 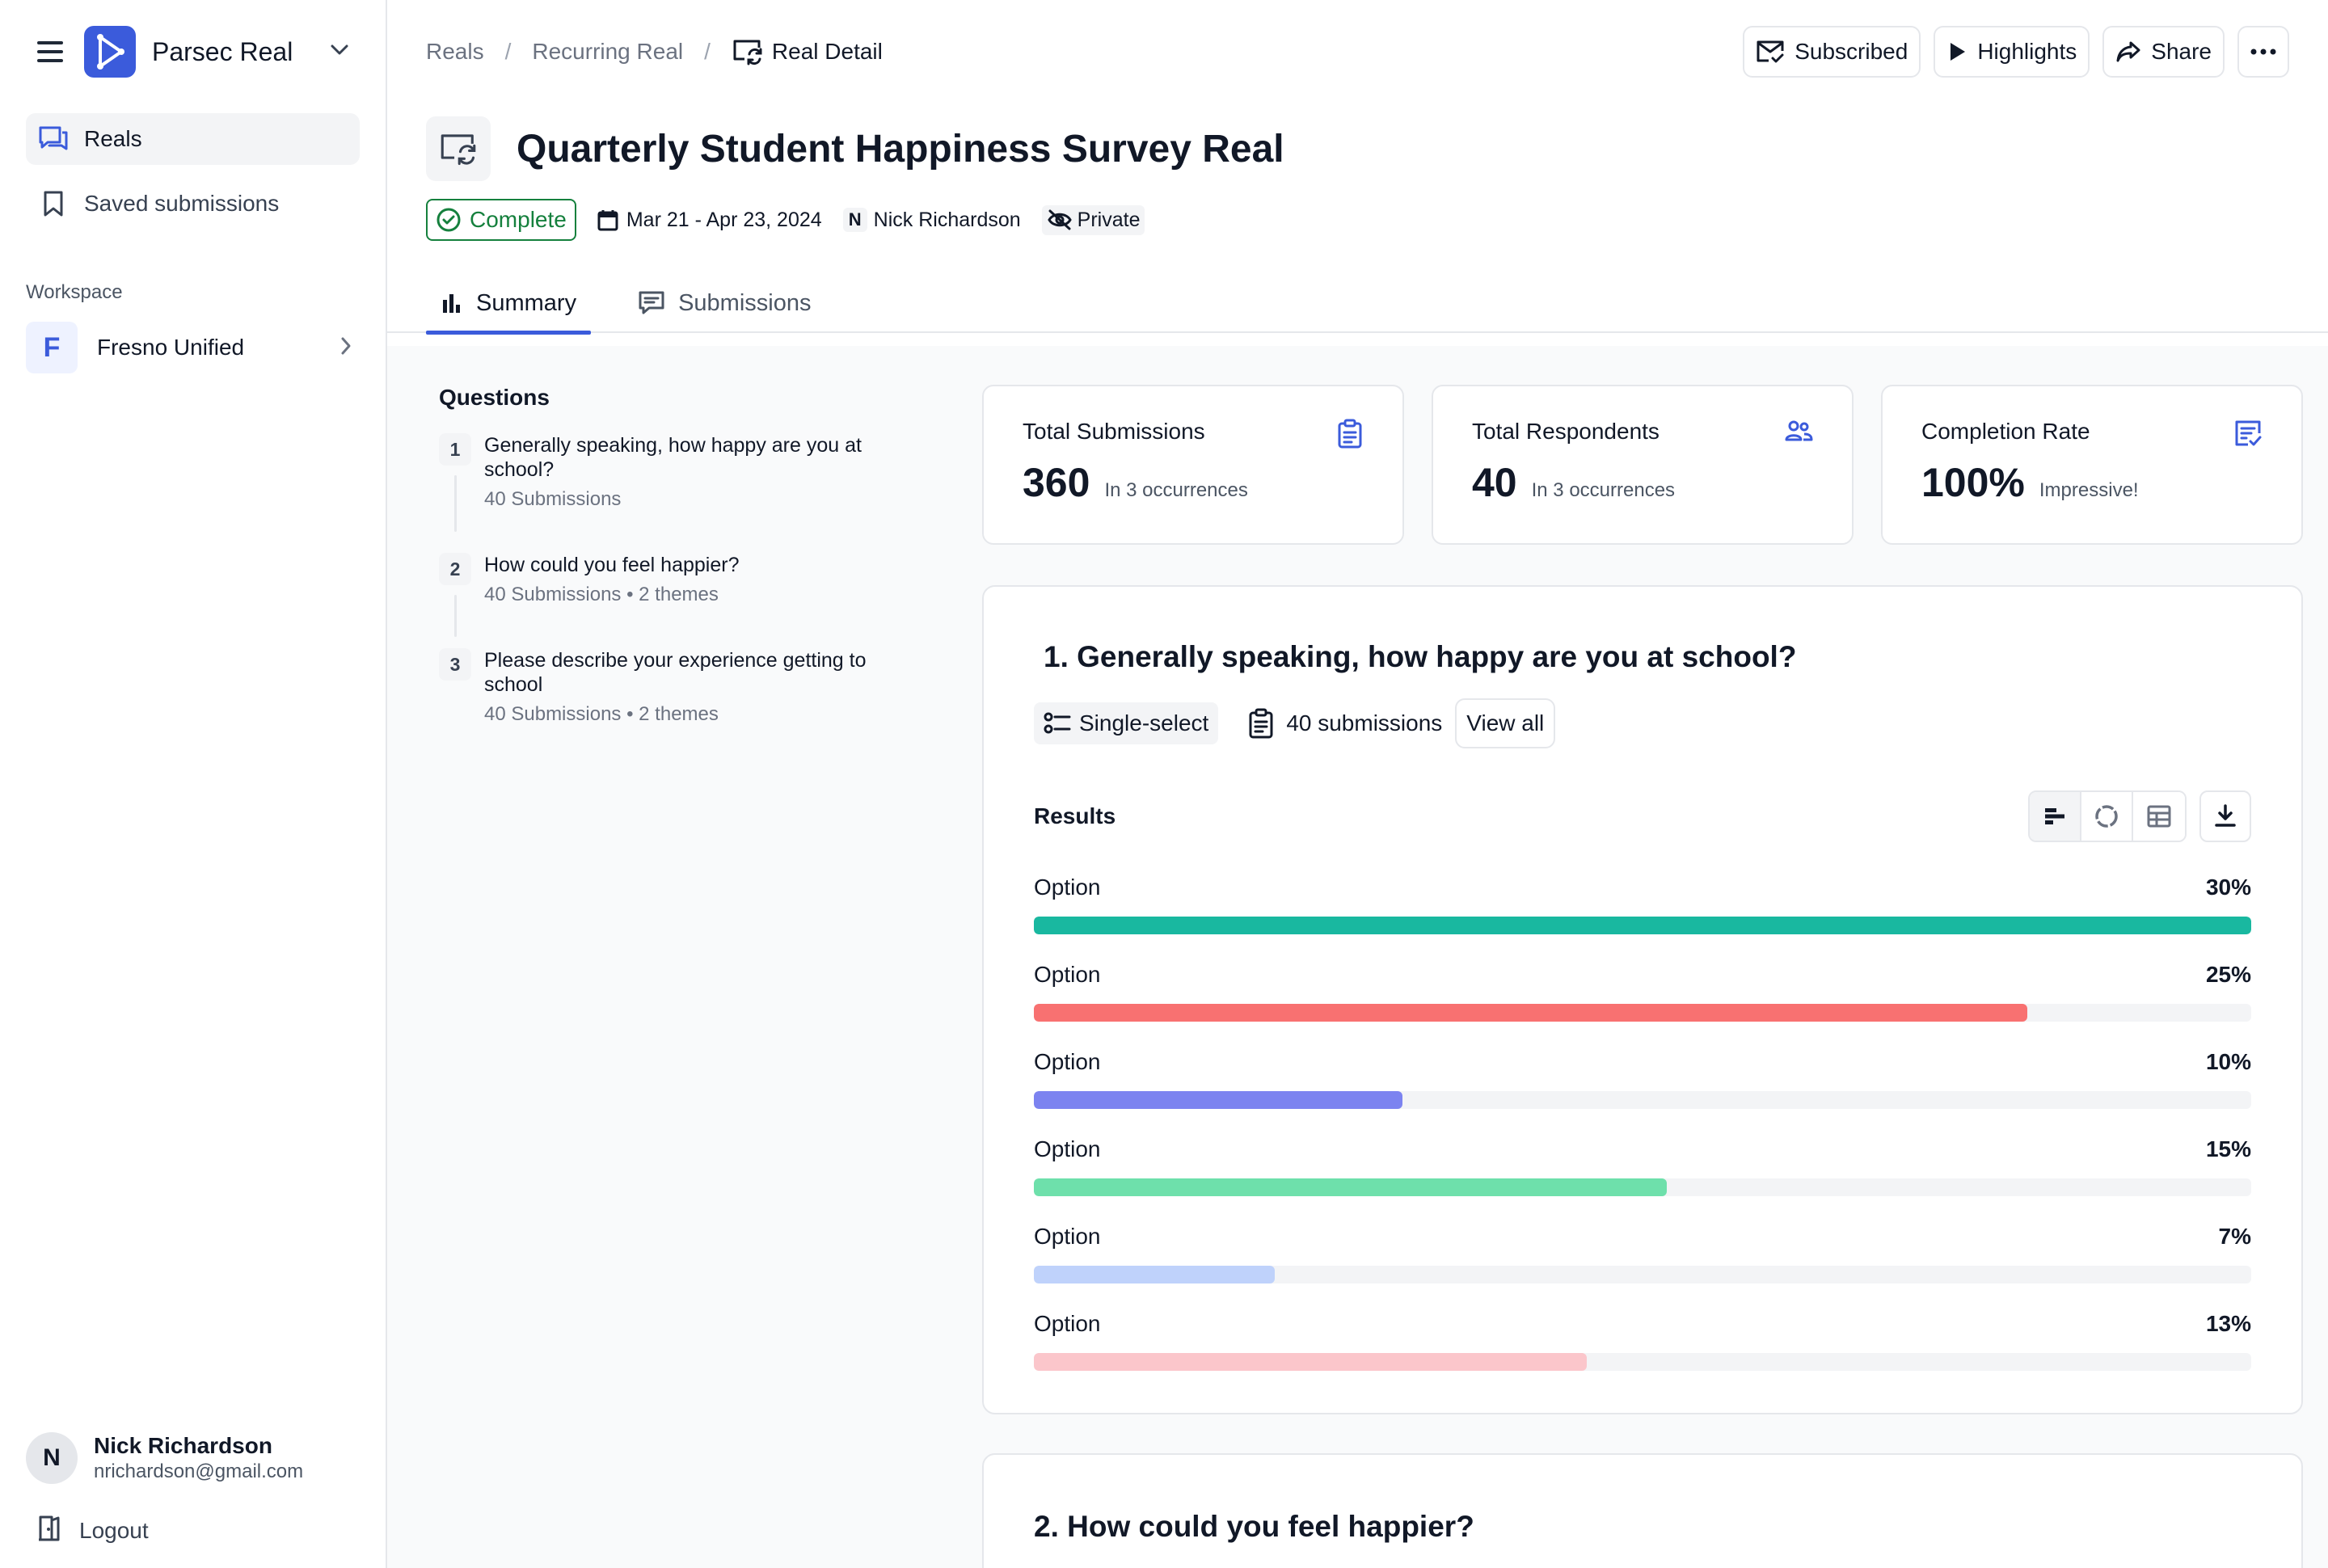 I want to click on stat-label: Completion Rate, so click(x=2005, y=431).